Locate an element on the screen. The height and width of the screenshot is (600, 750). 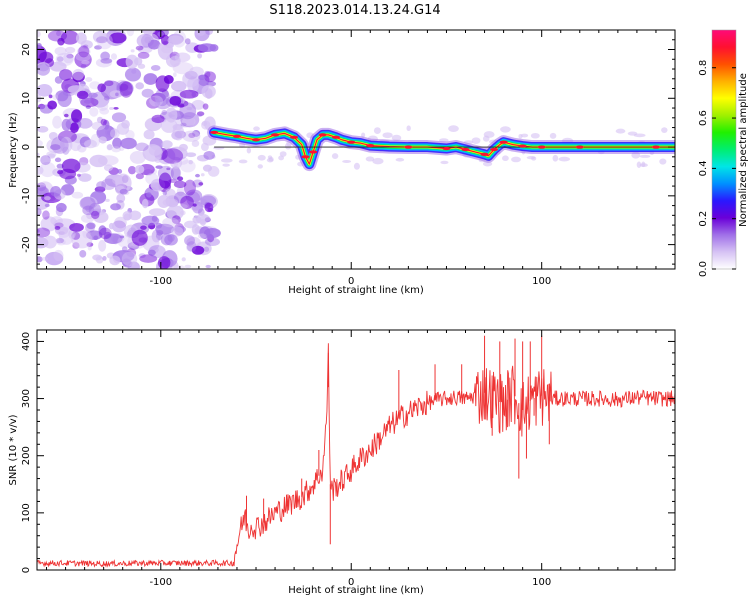
colorbar-tick-label: 0.6 is located at coordinates (703, 118).